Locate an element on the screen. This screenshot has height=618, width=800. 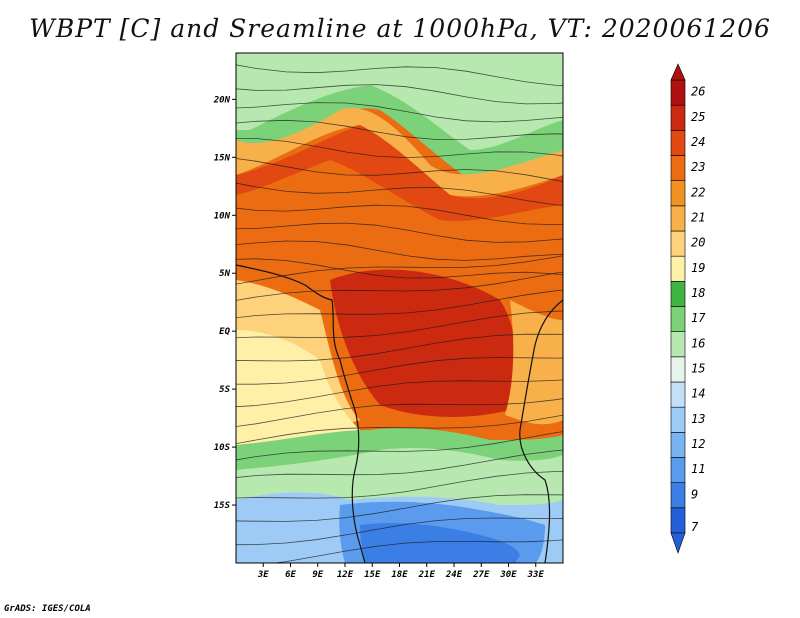
field-congo-red is located at coordinates (423, 343).